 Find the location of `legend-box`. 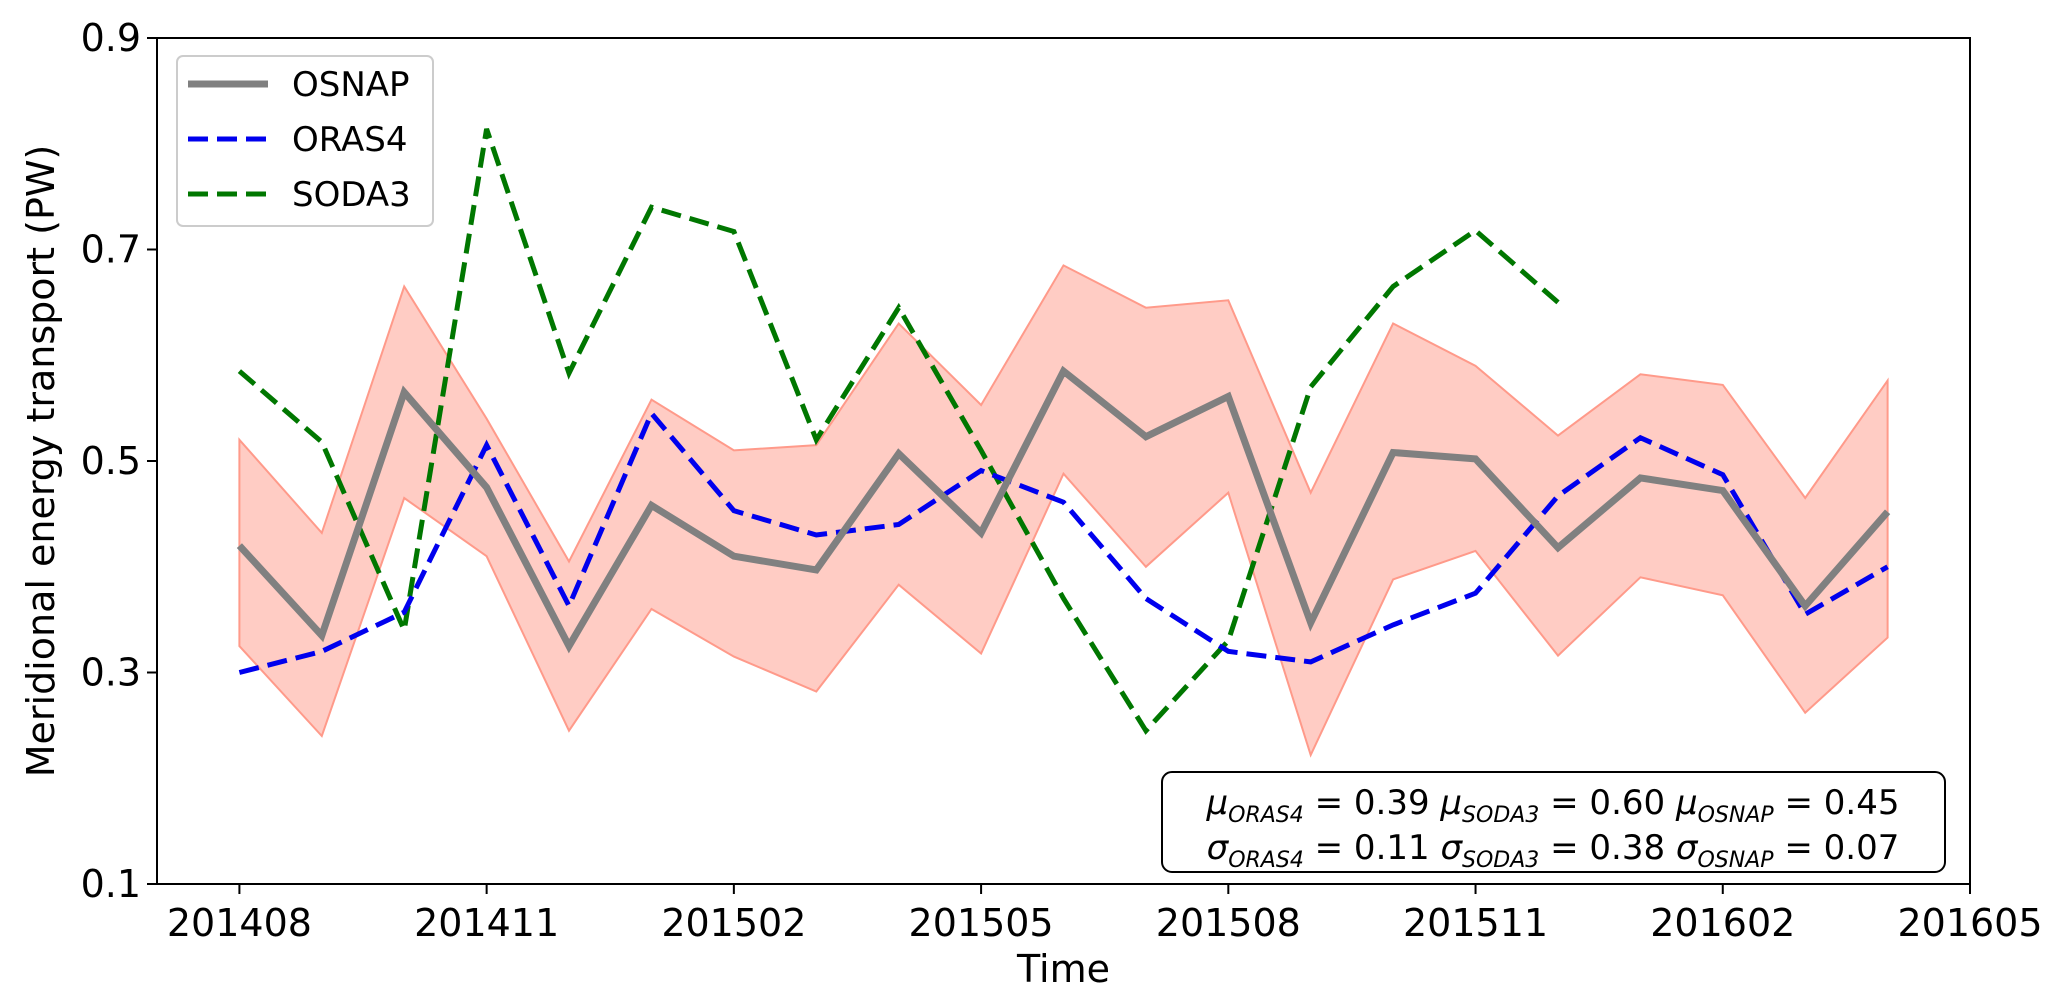

legend-box is located at coordinates (305, 141).